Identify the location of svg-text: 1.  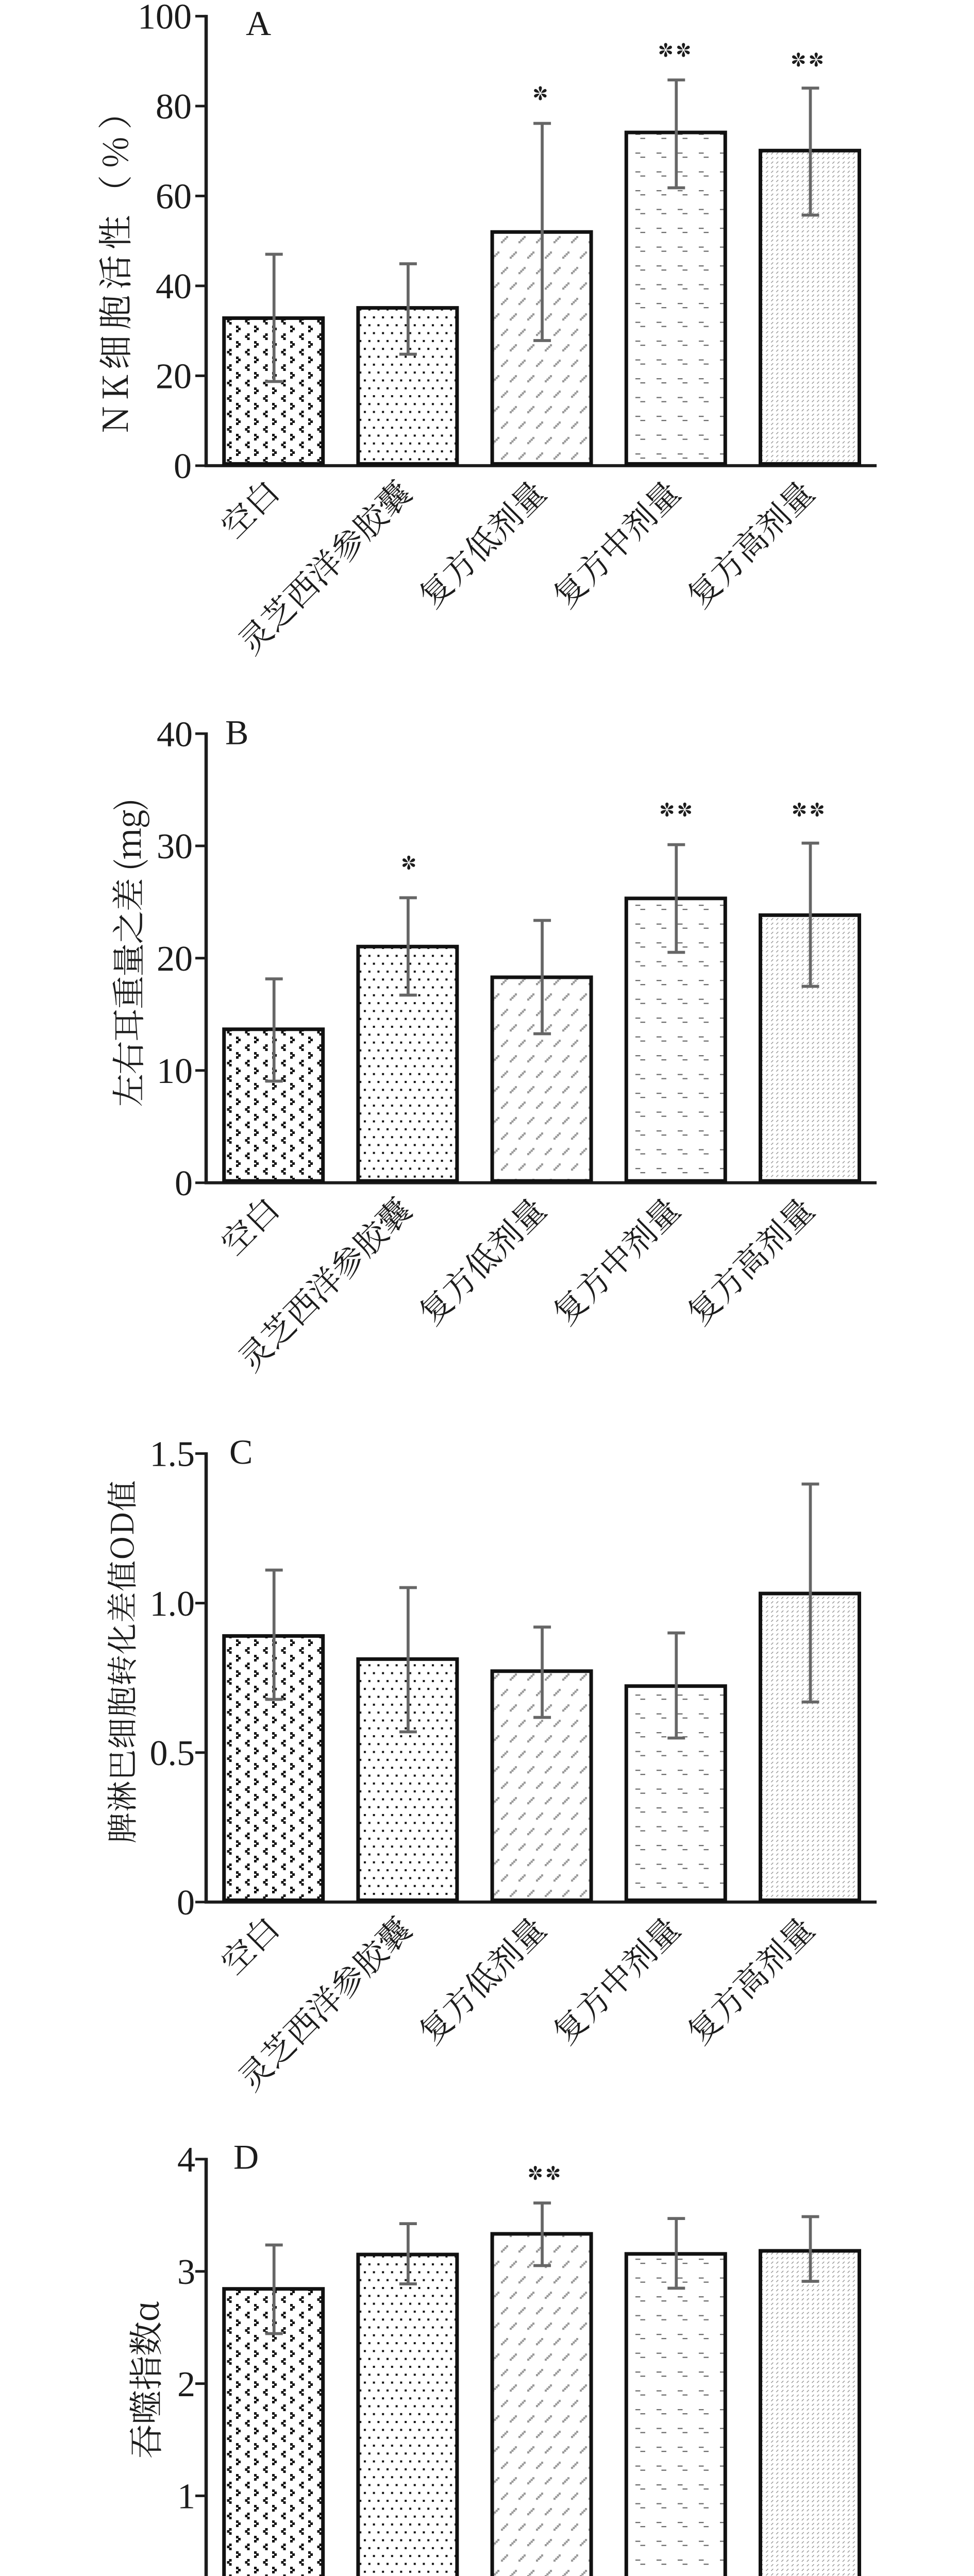
(186, 2497).